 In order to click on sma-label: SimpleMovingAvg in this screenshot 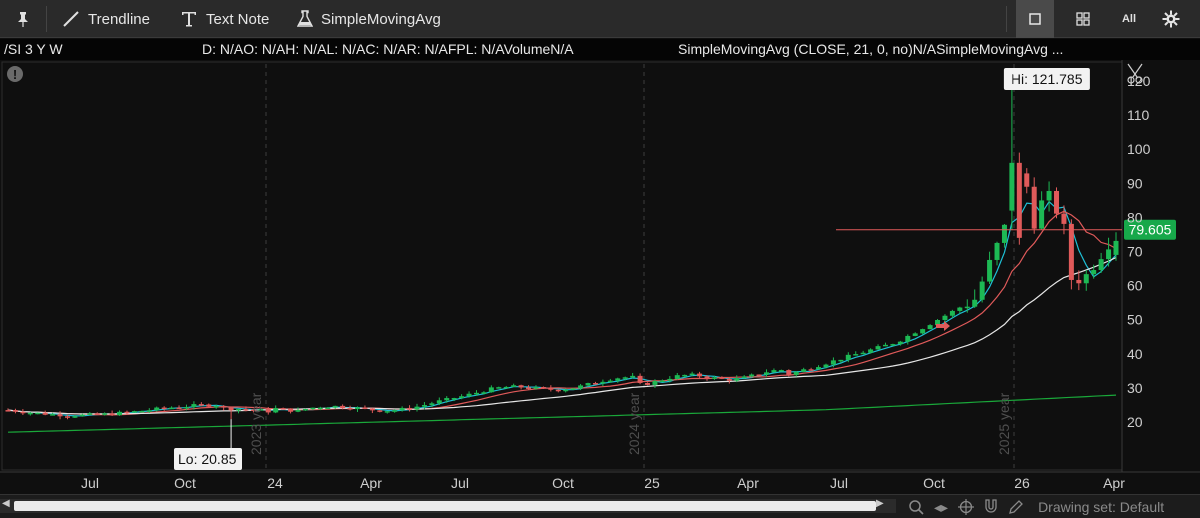, I will do `click(381, 19)`.